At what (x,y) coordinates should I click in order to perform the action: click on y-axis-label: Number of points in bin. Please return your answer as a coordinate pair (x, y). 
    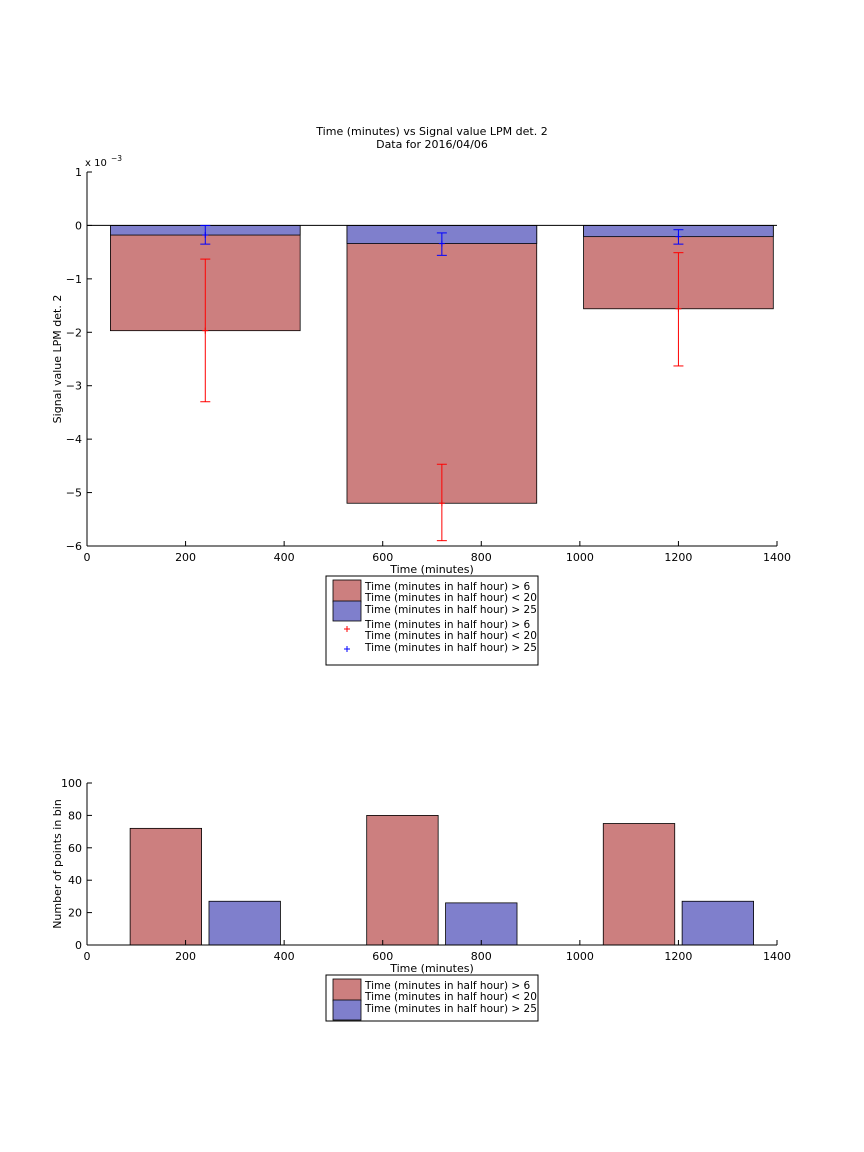
    Looking at the image, I should click on (57, 864).